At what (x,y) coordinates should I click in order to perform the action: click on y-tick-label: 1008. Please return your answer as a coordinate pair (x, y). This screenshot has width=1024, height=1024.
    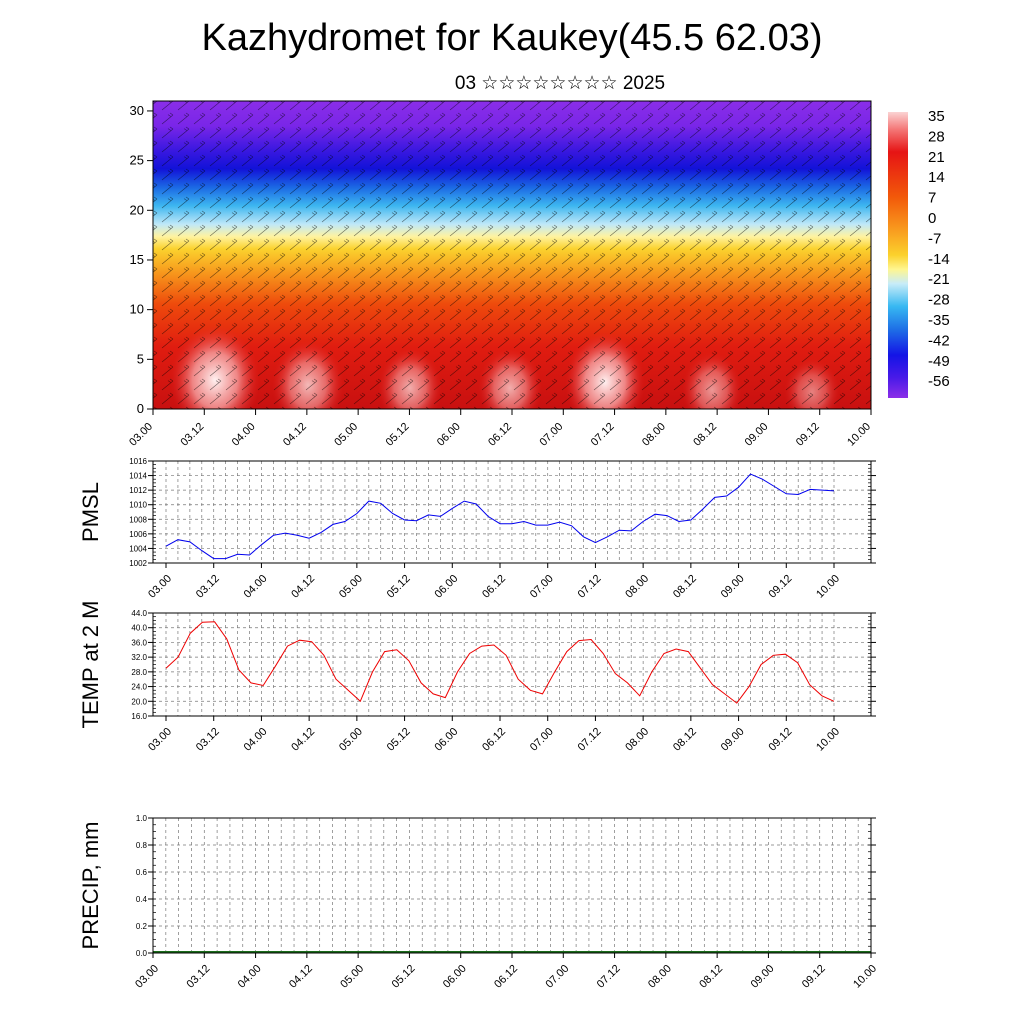
    Looking at the image, I should click on (138, 519).